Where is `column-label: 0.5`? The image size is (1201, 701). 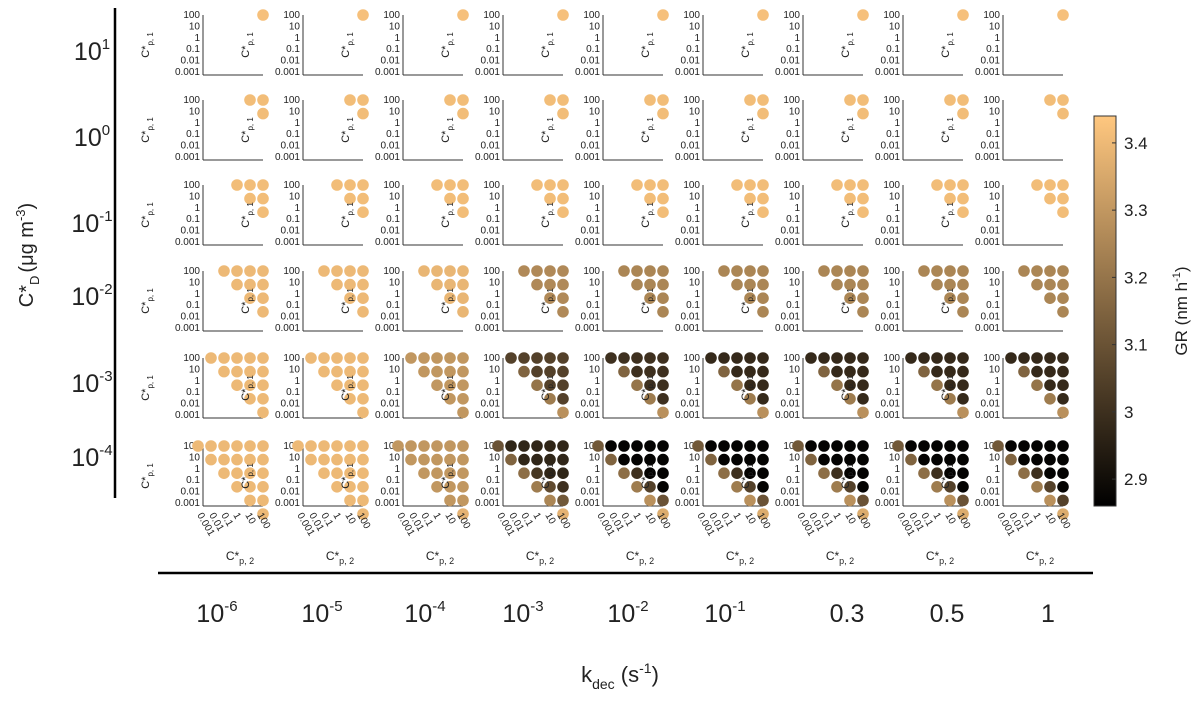
column-label: 0.5 is located at coordinates (947, 614).